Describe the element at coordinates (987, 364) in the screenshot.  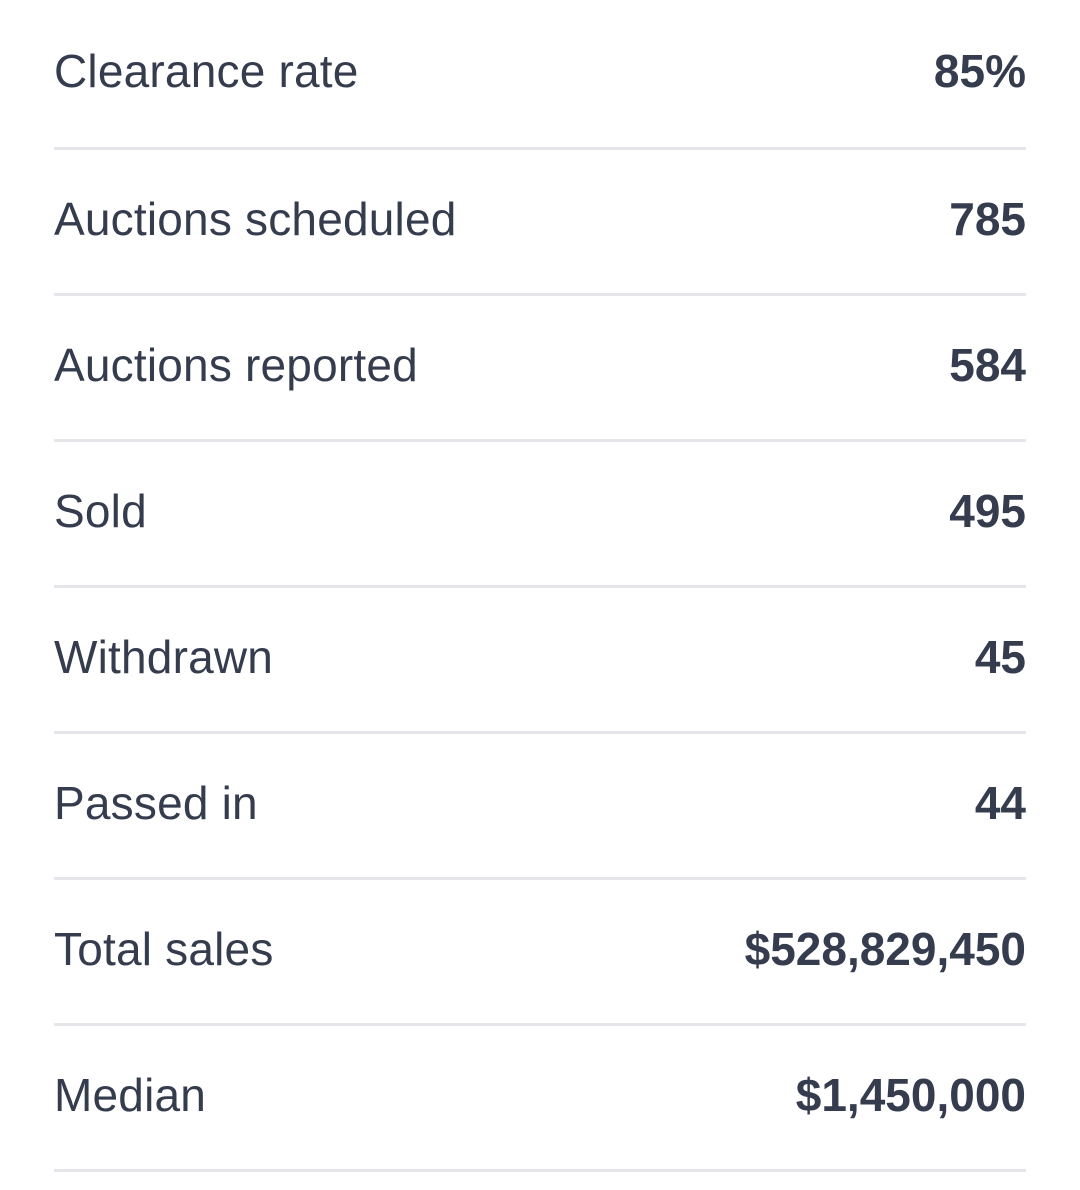
I see `stat-value: 584` at that location.